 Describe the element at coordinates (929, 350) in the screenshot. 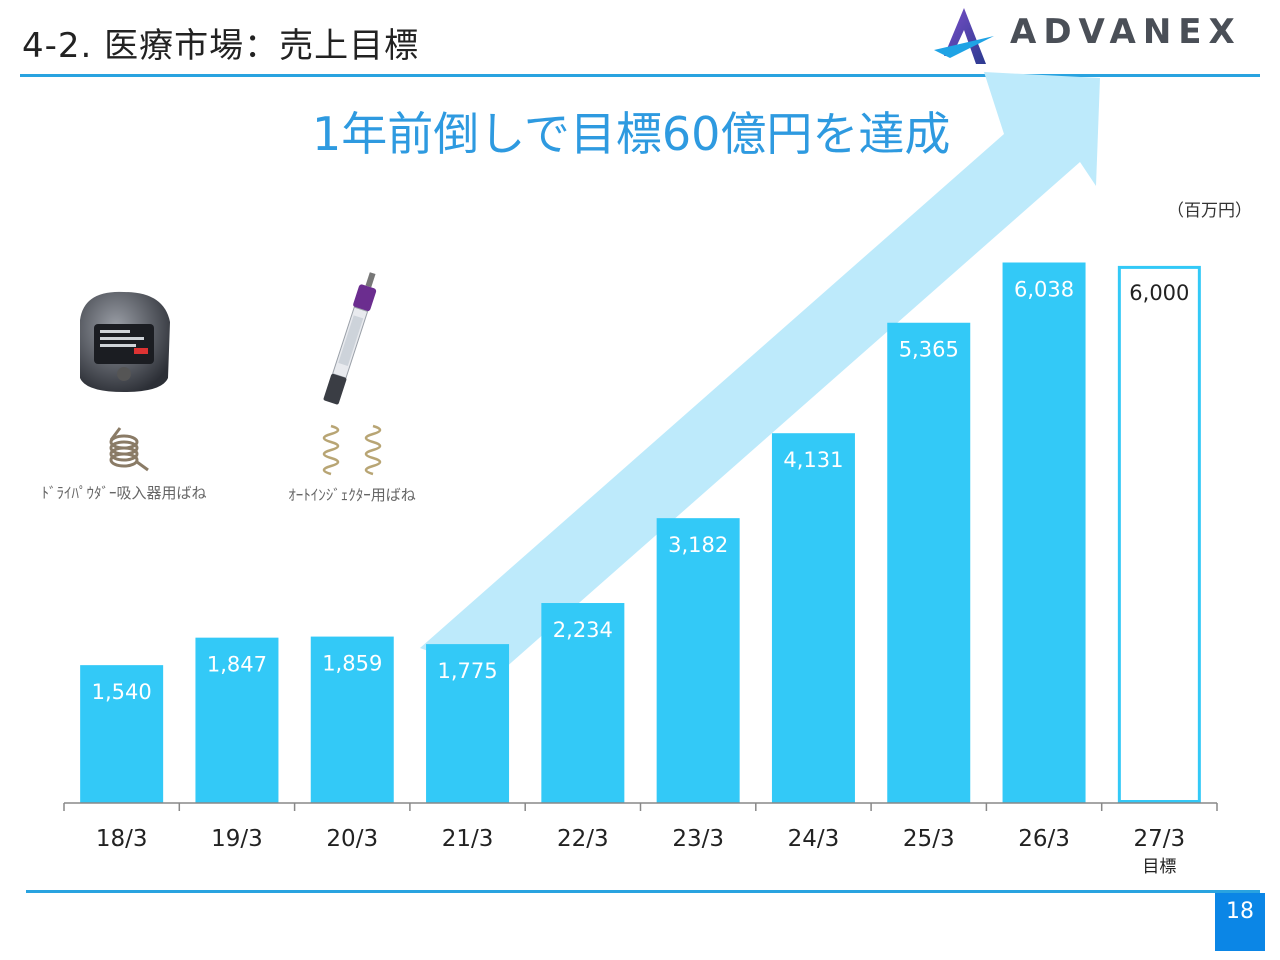

I see `bar-value-label-7: 5,365` at that location.